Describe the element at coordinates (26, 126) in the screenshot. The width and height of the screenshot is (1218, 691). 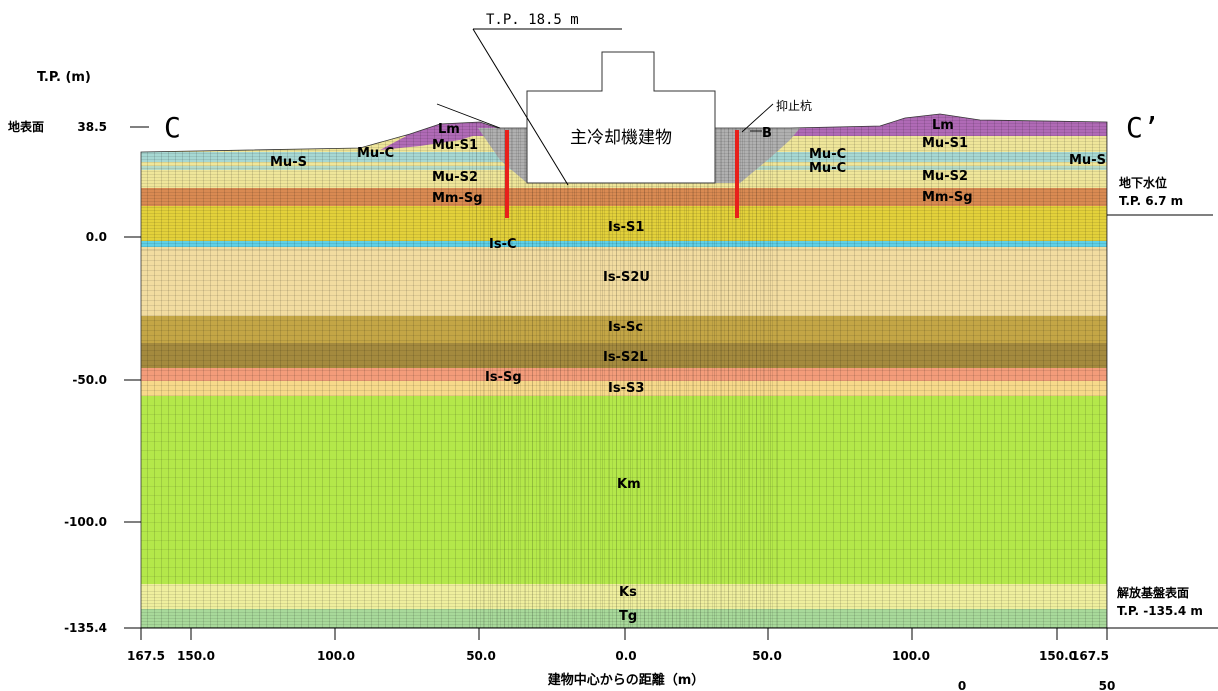
I see `surface-label: 地表面` at that location.